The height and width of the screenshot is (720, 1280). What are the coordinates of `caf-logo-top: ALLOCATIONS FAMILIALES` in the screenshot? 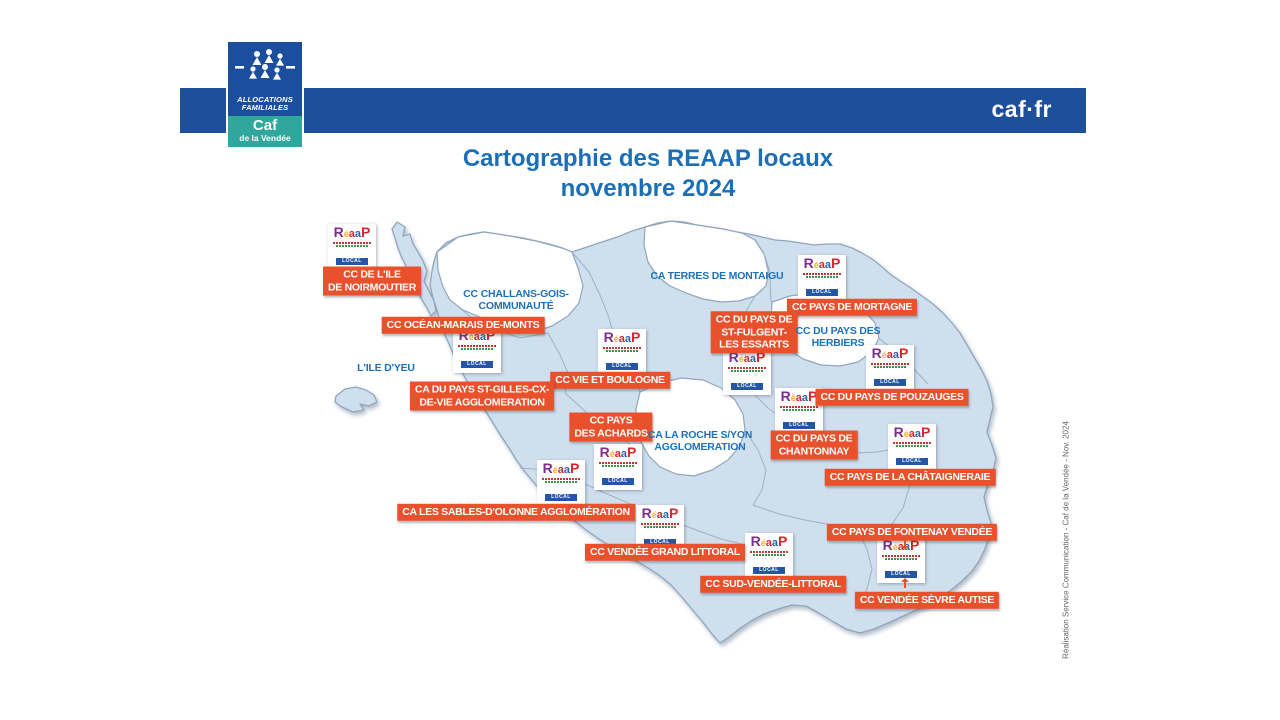 It's located at (265, 79).